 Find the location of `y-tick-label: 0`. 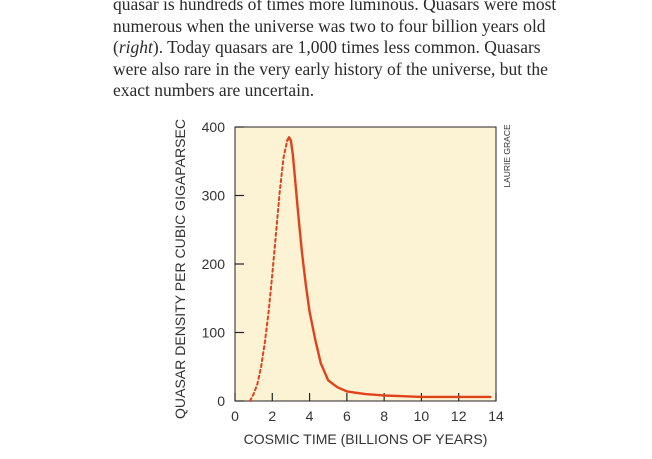

y-tick-label: 0 is located at coordinates (221, 401).